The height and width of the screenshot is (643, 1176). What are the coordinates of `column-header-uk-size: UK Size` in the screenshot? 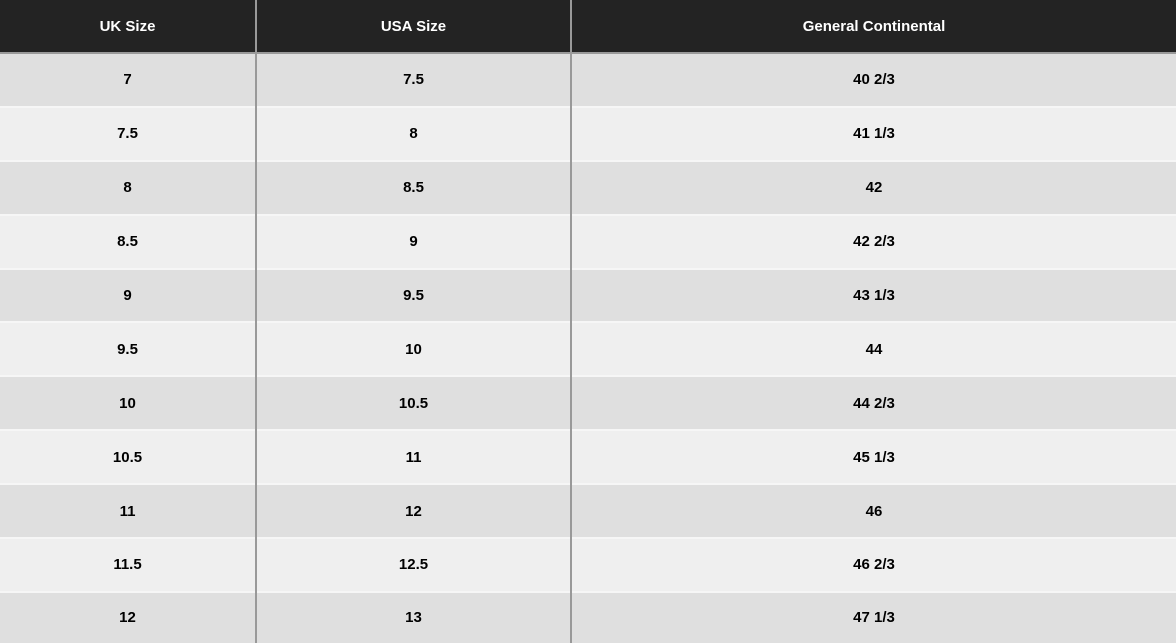 It's located at (128, 27).